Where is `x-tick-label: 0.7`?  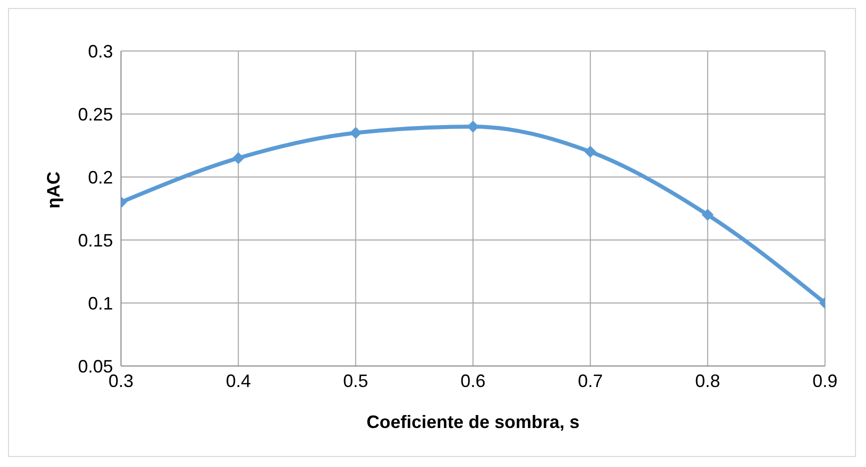
x-tick-label: 0.7 is located at coordinates (590, 380).